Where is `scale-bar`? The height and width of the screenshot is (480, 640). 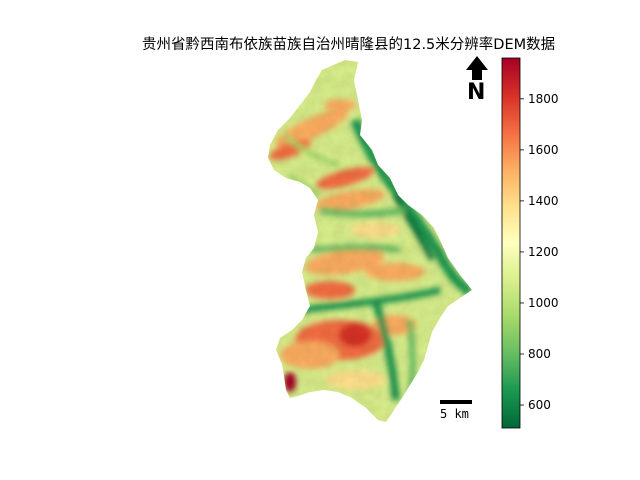 scale-bar is located at coordinates (456, 402).